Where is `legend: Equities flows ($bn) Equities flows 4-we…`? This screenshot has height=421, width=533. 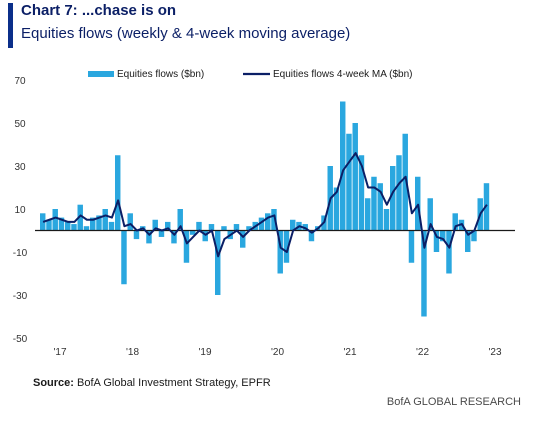 legend: Equities flows ($bn) Equities flows 4-we… is located at coordinates (250, 74).